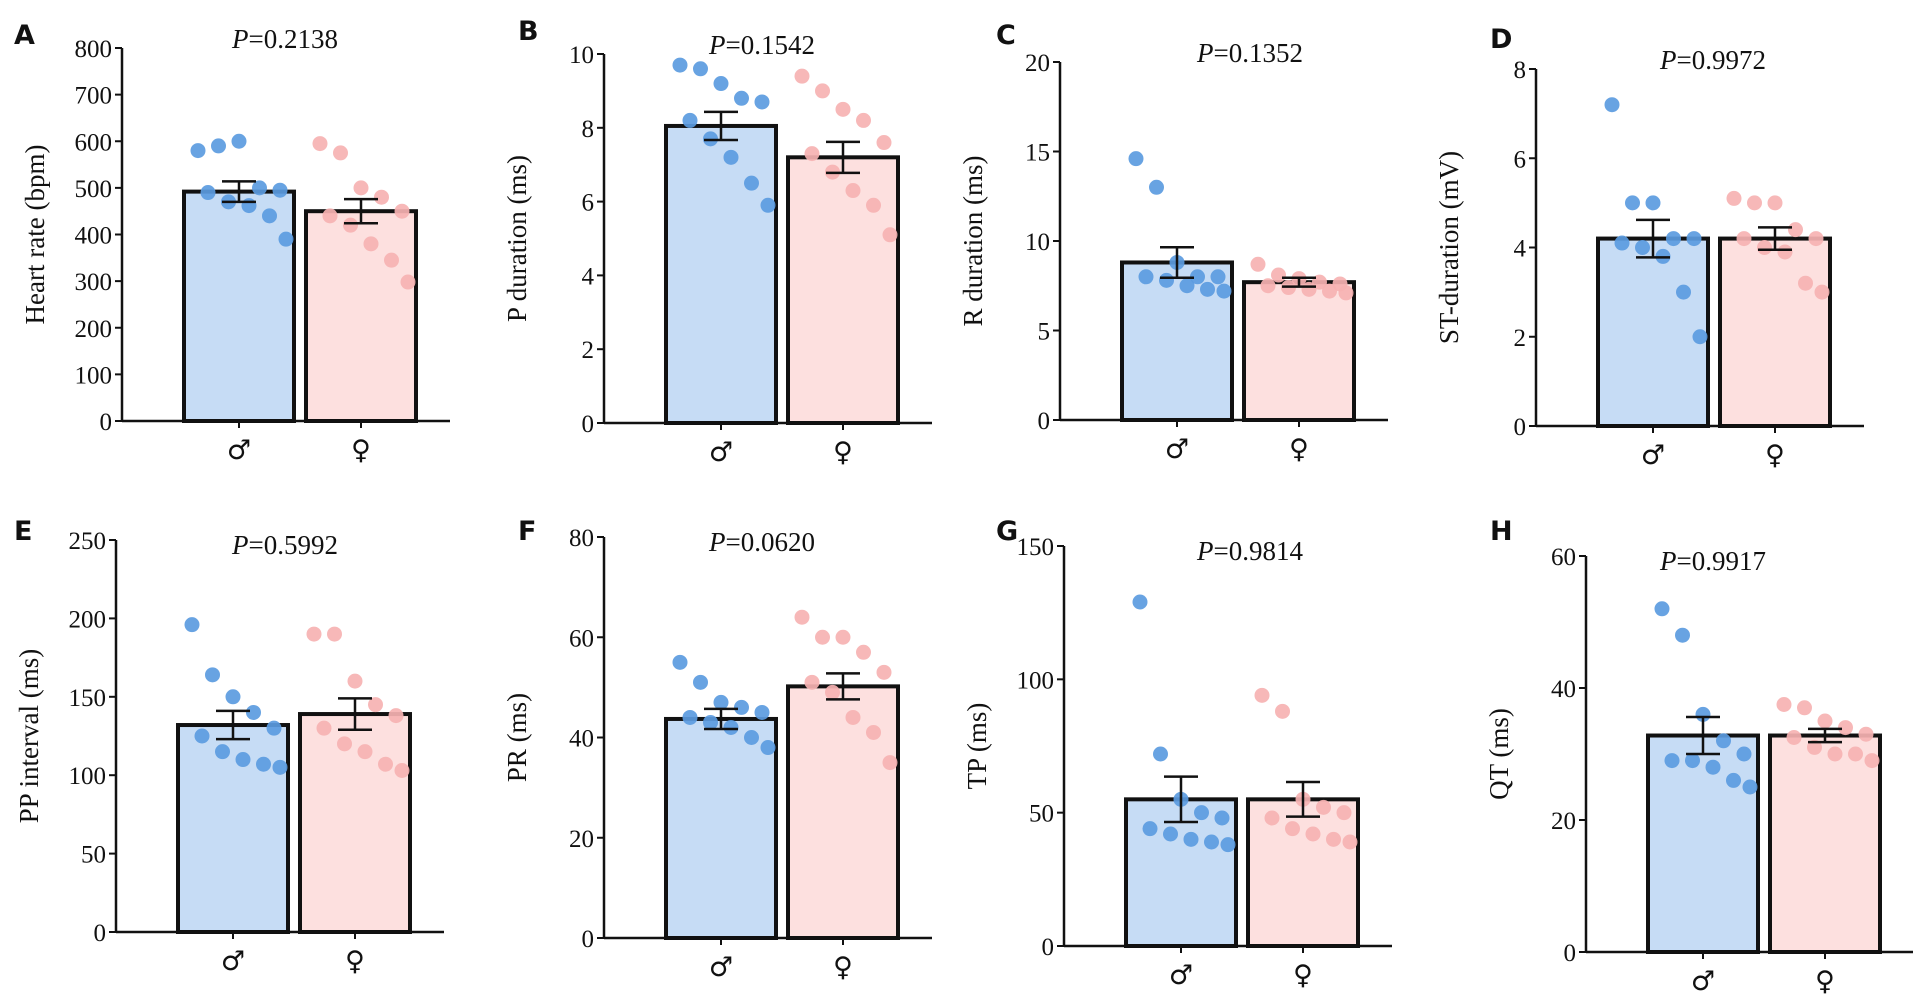 Image resolution: width=1913 pixels, height=997 pixels. Describe the element at coordinates (1299, 449) in the screenshot. I see `panel-c-x-label-female: ♀` at that location.